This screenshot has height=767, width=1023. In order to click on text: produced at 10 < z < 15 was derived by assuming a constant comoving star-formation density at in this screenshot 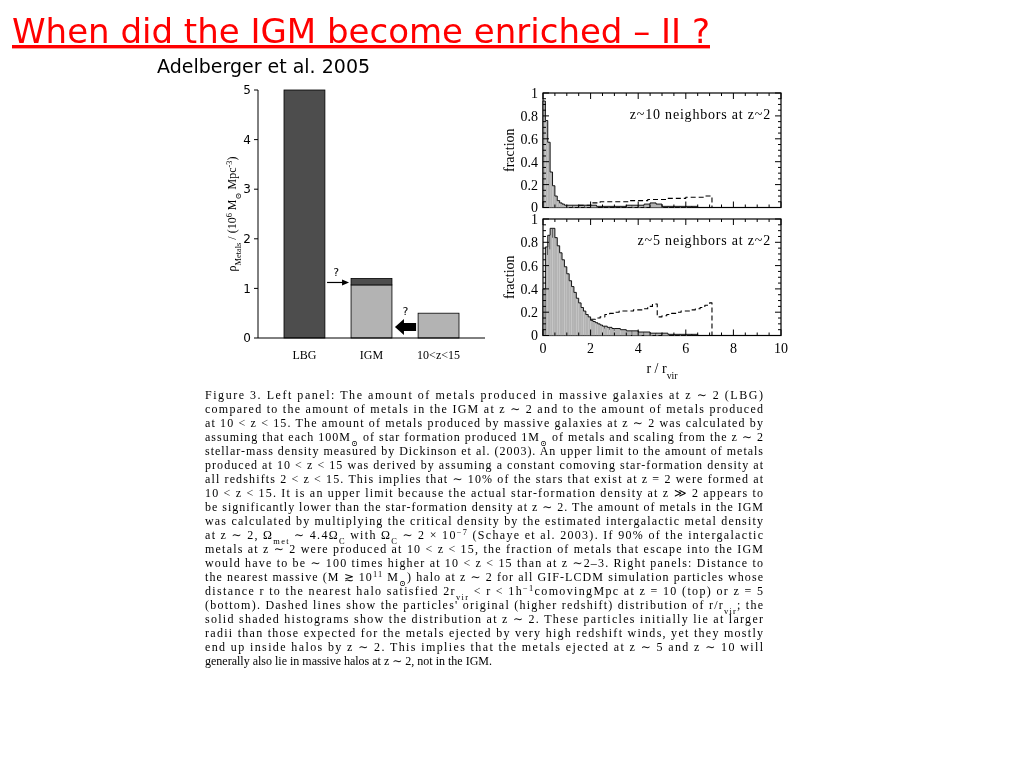, I will do `click(484, 465)`.